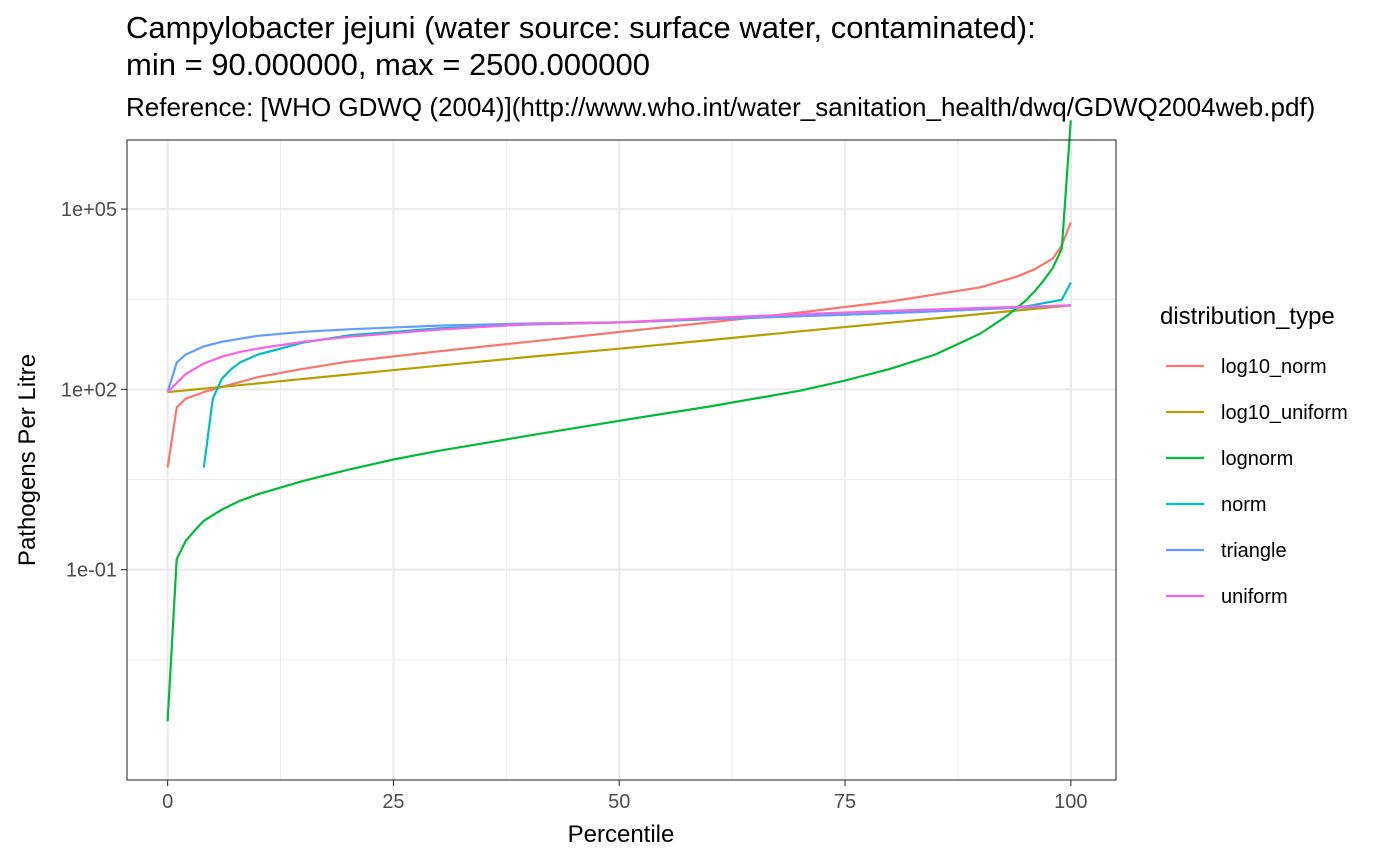  I want to click on y-axis: 1e-01 1e+02 1e+05, so click(94, 390).